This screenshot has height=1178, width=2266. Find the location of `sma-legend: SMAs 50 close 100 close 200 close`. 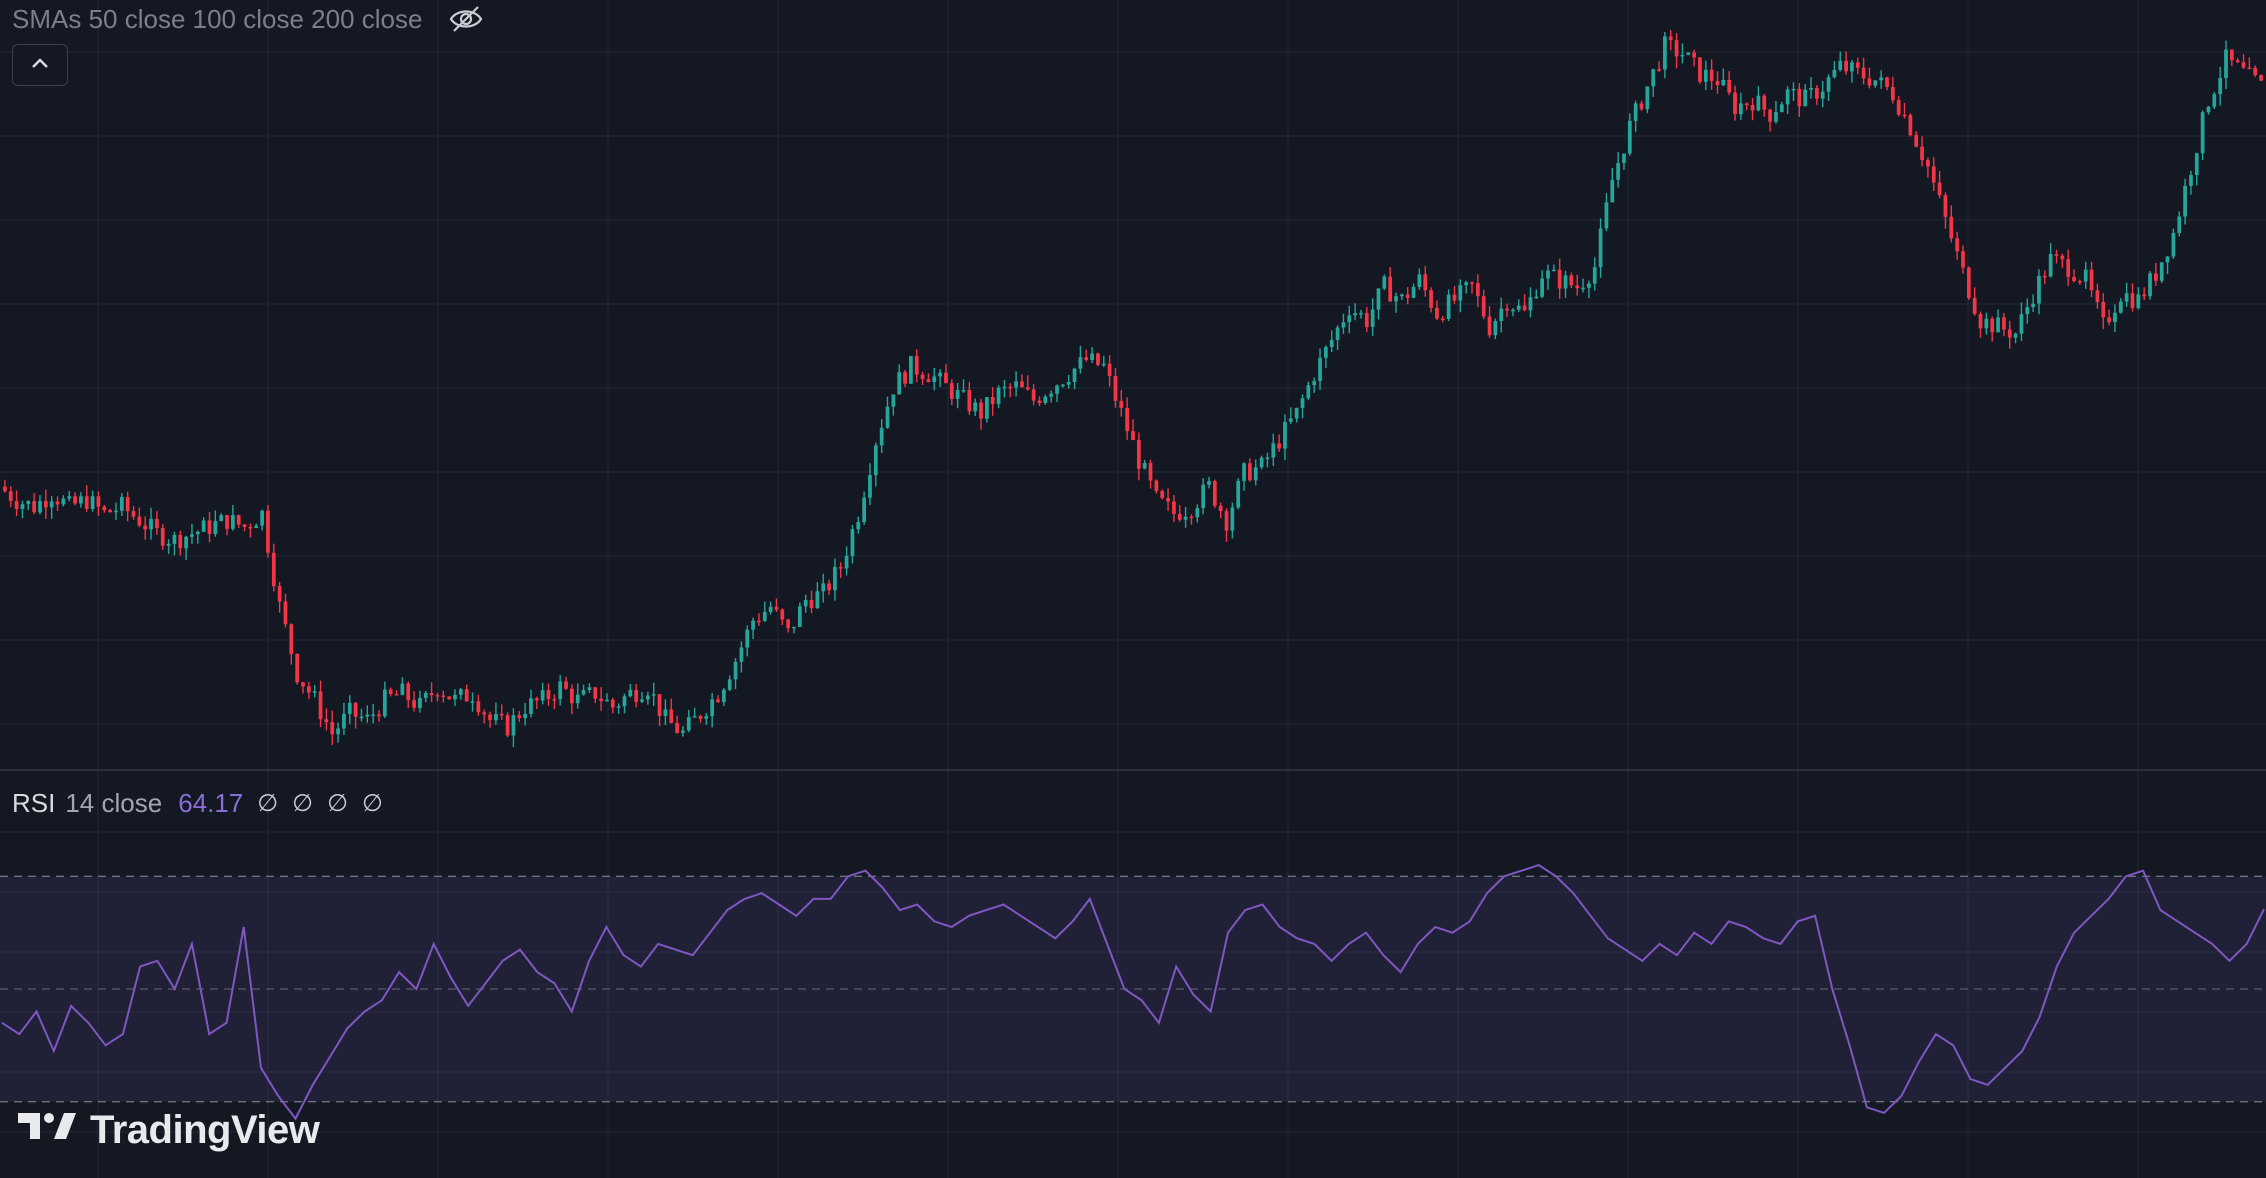

sma-legend: SMAs 50 close 100 close 200 close is located at coordinates (248, 19).